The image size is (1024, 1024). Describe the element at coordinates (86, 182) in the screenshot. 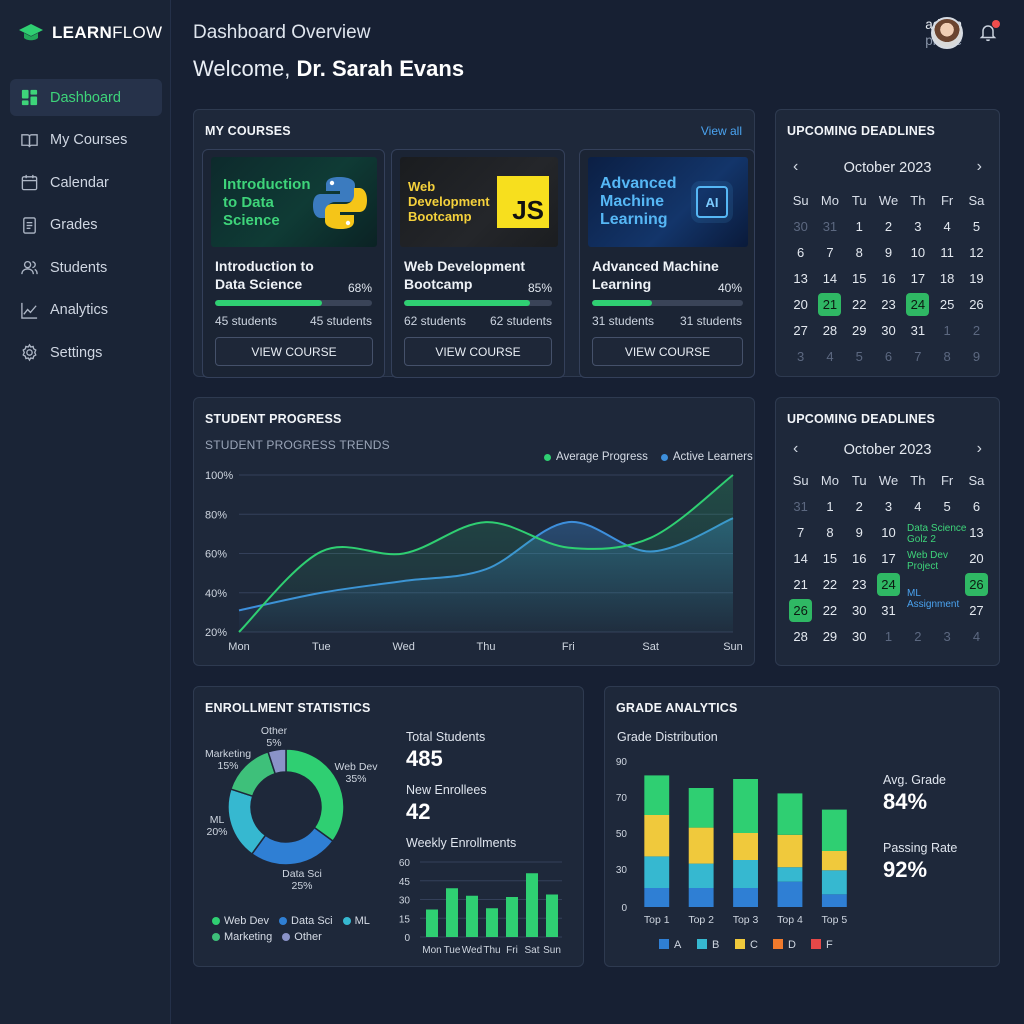

I see `sidebar-item-calendar: Calendar` at that location.